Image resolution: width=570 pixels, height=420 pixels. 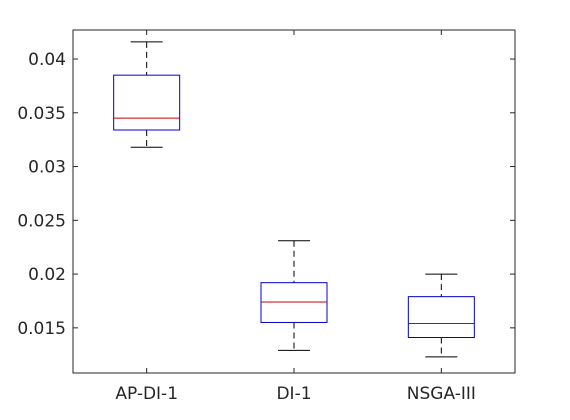 I want to click on x-tick-label: DI-1, so click(x=293, y=394).